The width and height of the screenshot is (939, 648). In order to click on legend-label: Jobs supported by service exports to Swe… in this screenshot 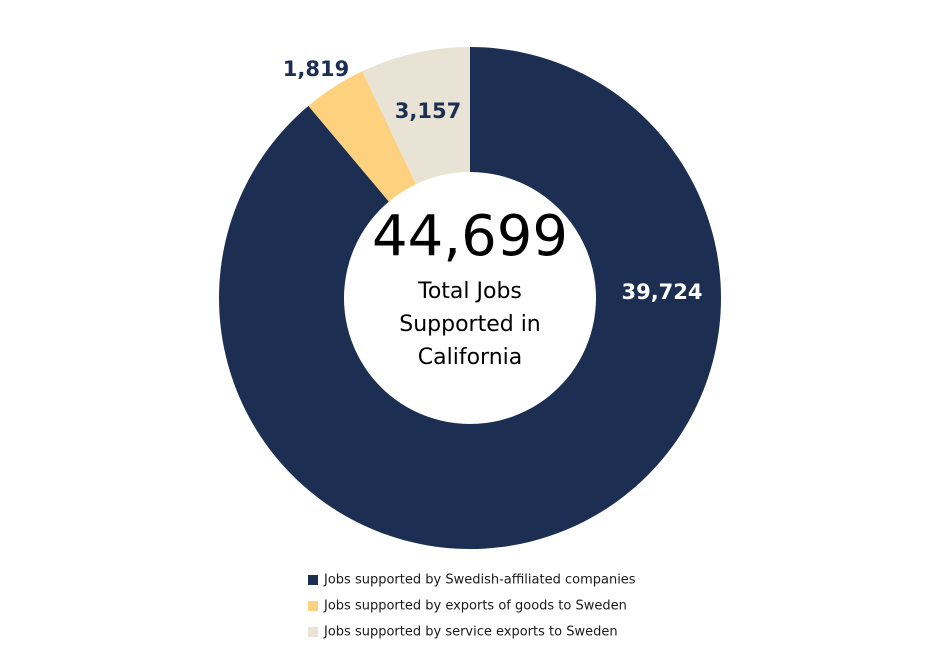, I will do `click(470, 632)`.